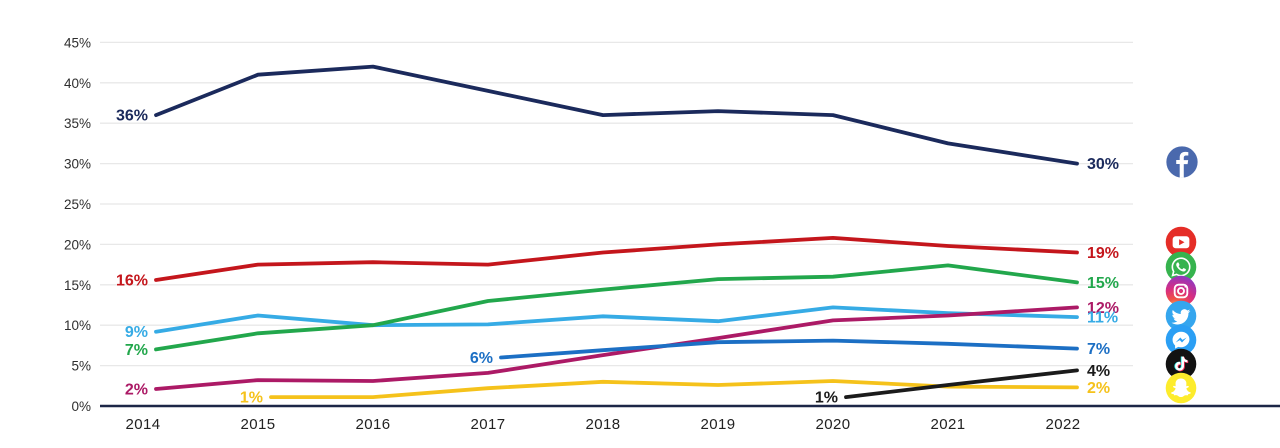 The image size is (1280, 448). What do you see at coordinates (1102, 318) in the screenshot?
I see `twitter-end-label: 11%` at bounding box center [1102, 318].